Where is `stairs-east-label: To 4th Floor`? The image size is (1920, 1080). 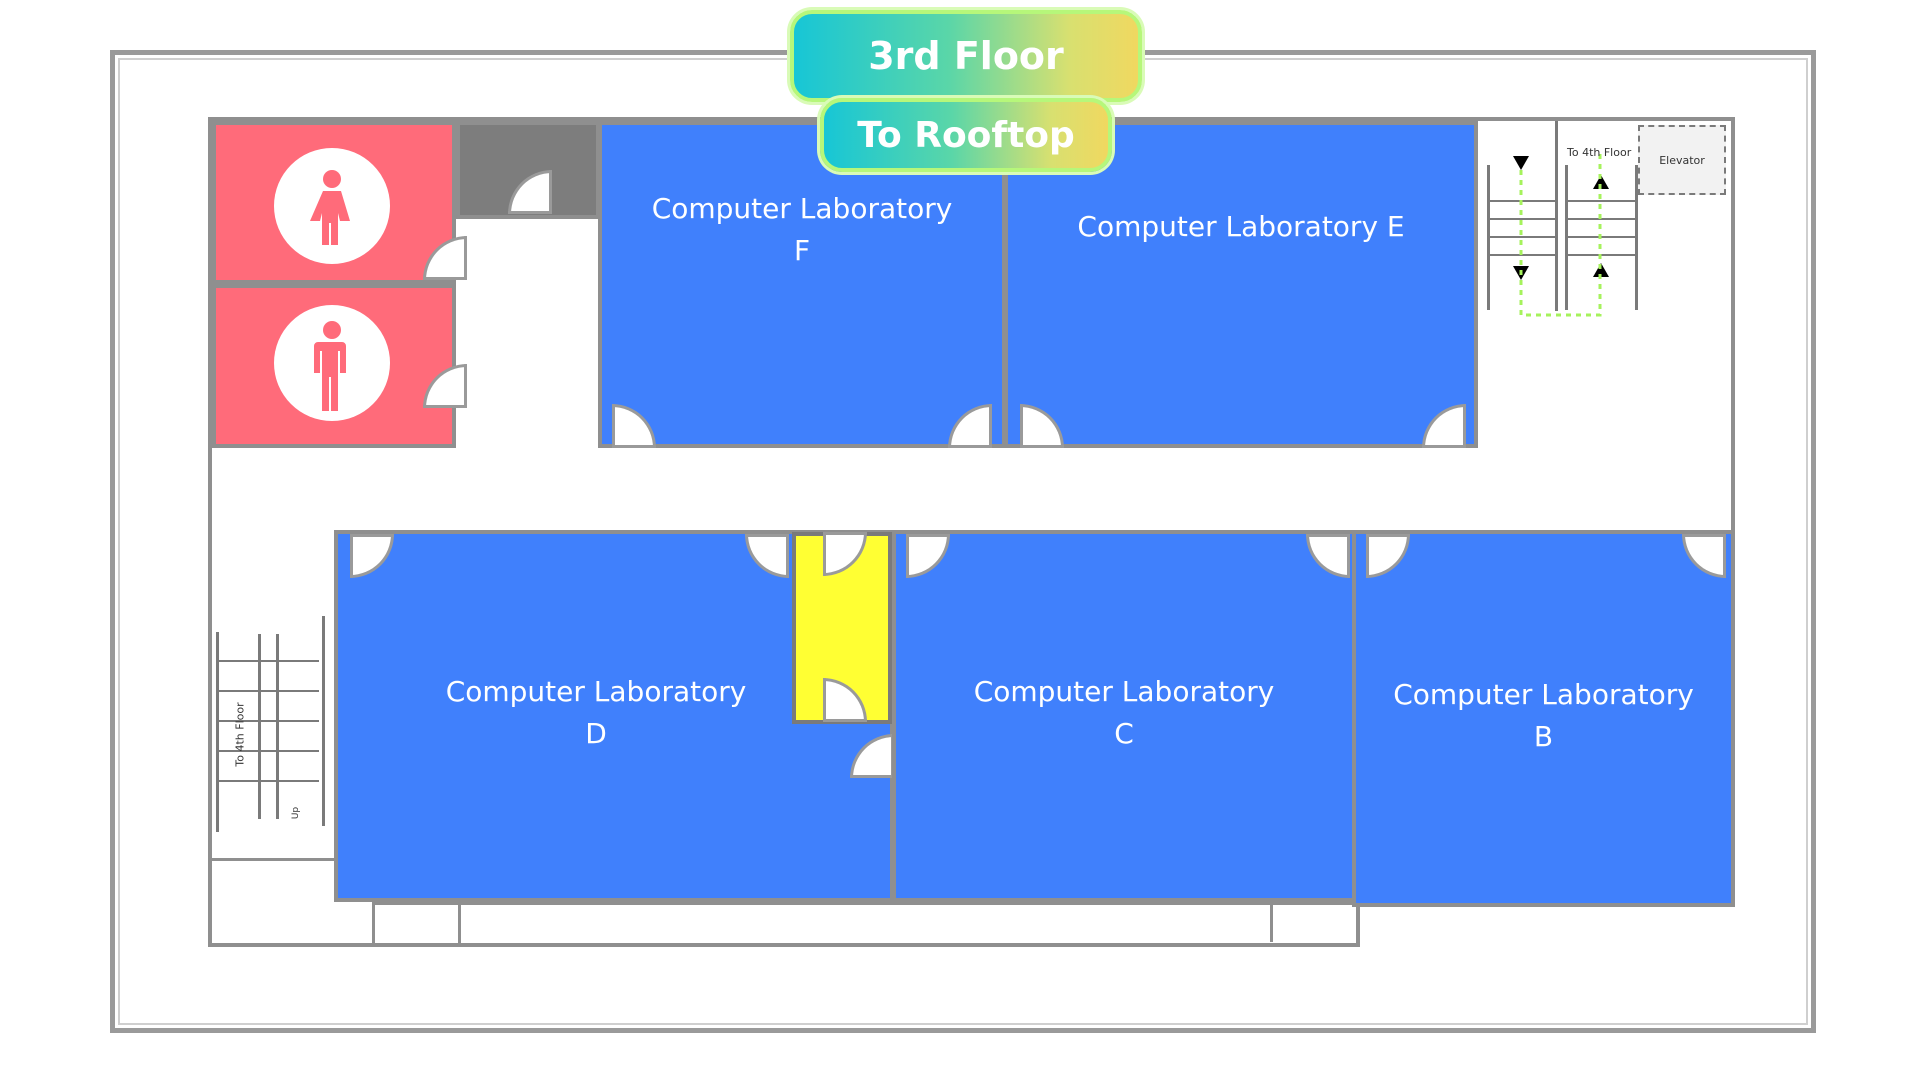
stairs-east-label: To 4th Floor is located at coordinates (1599, 152).